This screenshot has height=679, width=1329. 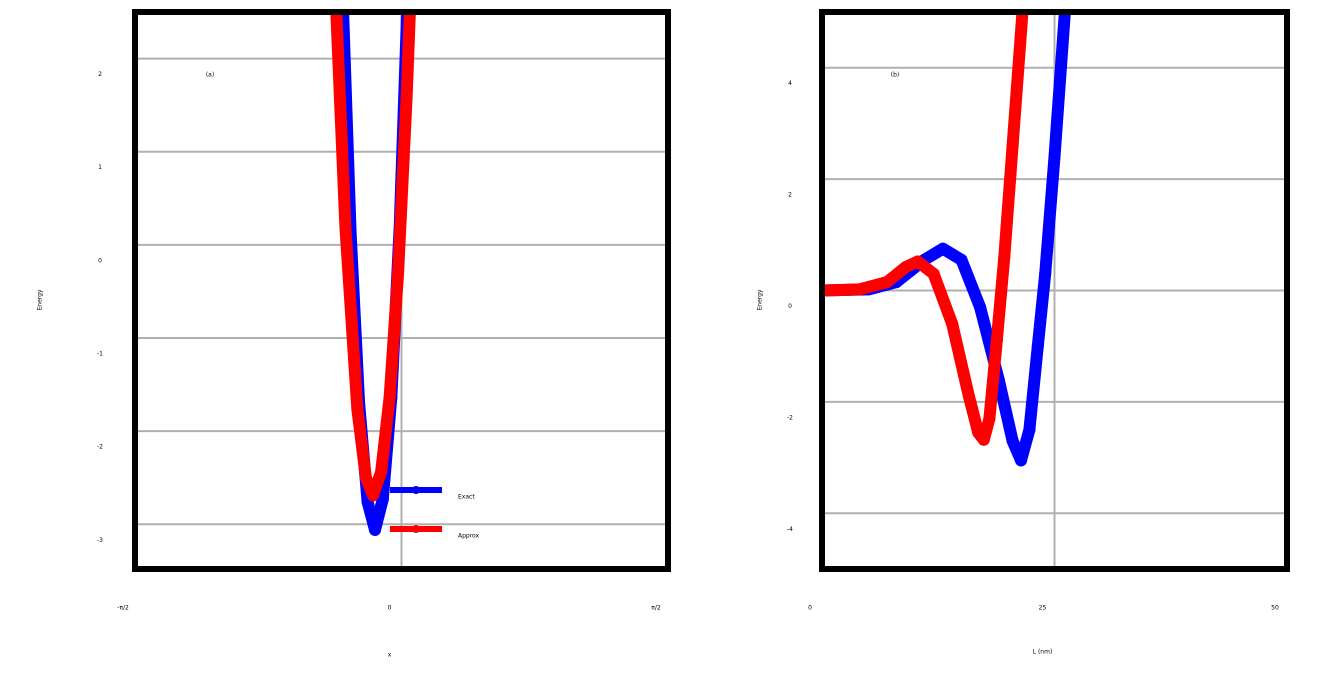 I want to click on legend-label: Approx, so click(x=469, y=536).